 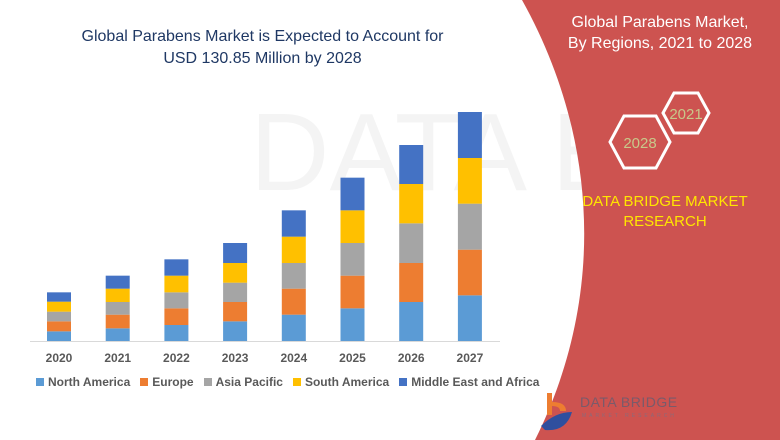 What do you see at coordinates (469, 318) in the screenshot?
I see `bar-segment-2027-north-america` at bounding box center [469, 318].